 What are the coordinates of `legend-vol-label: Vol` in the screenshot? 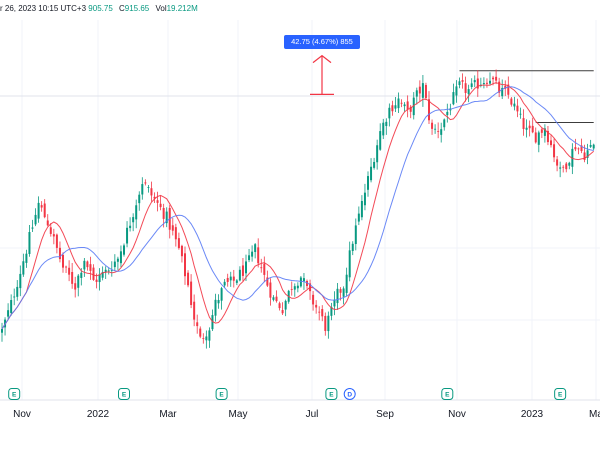 It's located at (161, 8).